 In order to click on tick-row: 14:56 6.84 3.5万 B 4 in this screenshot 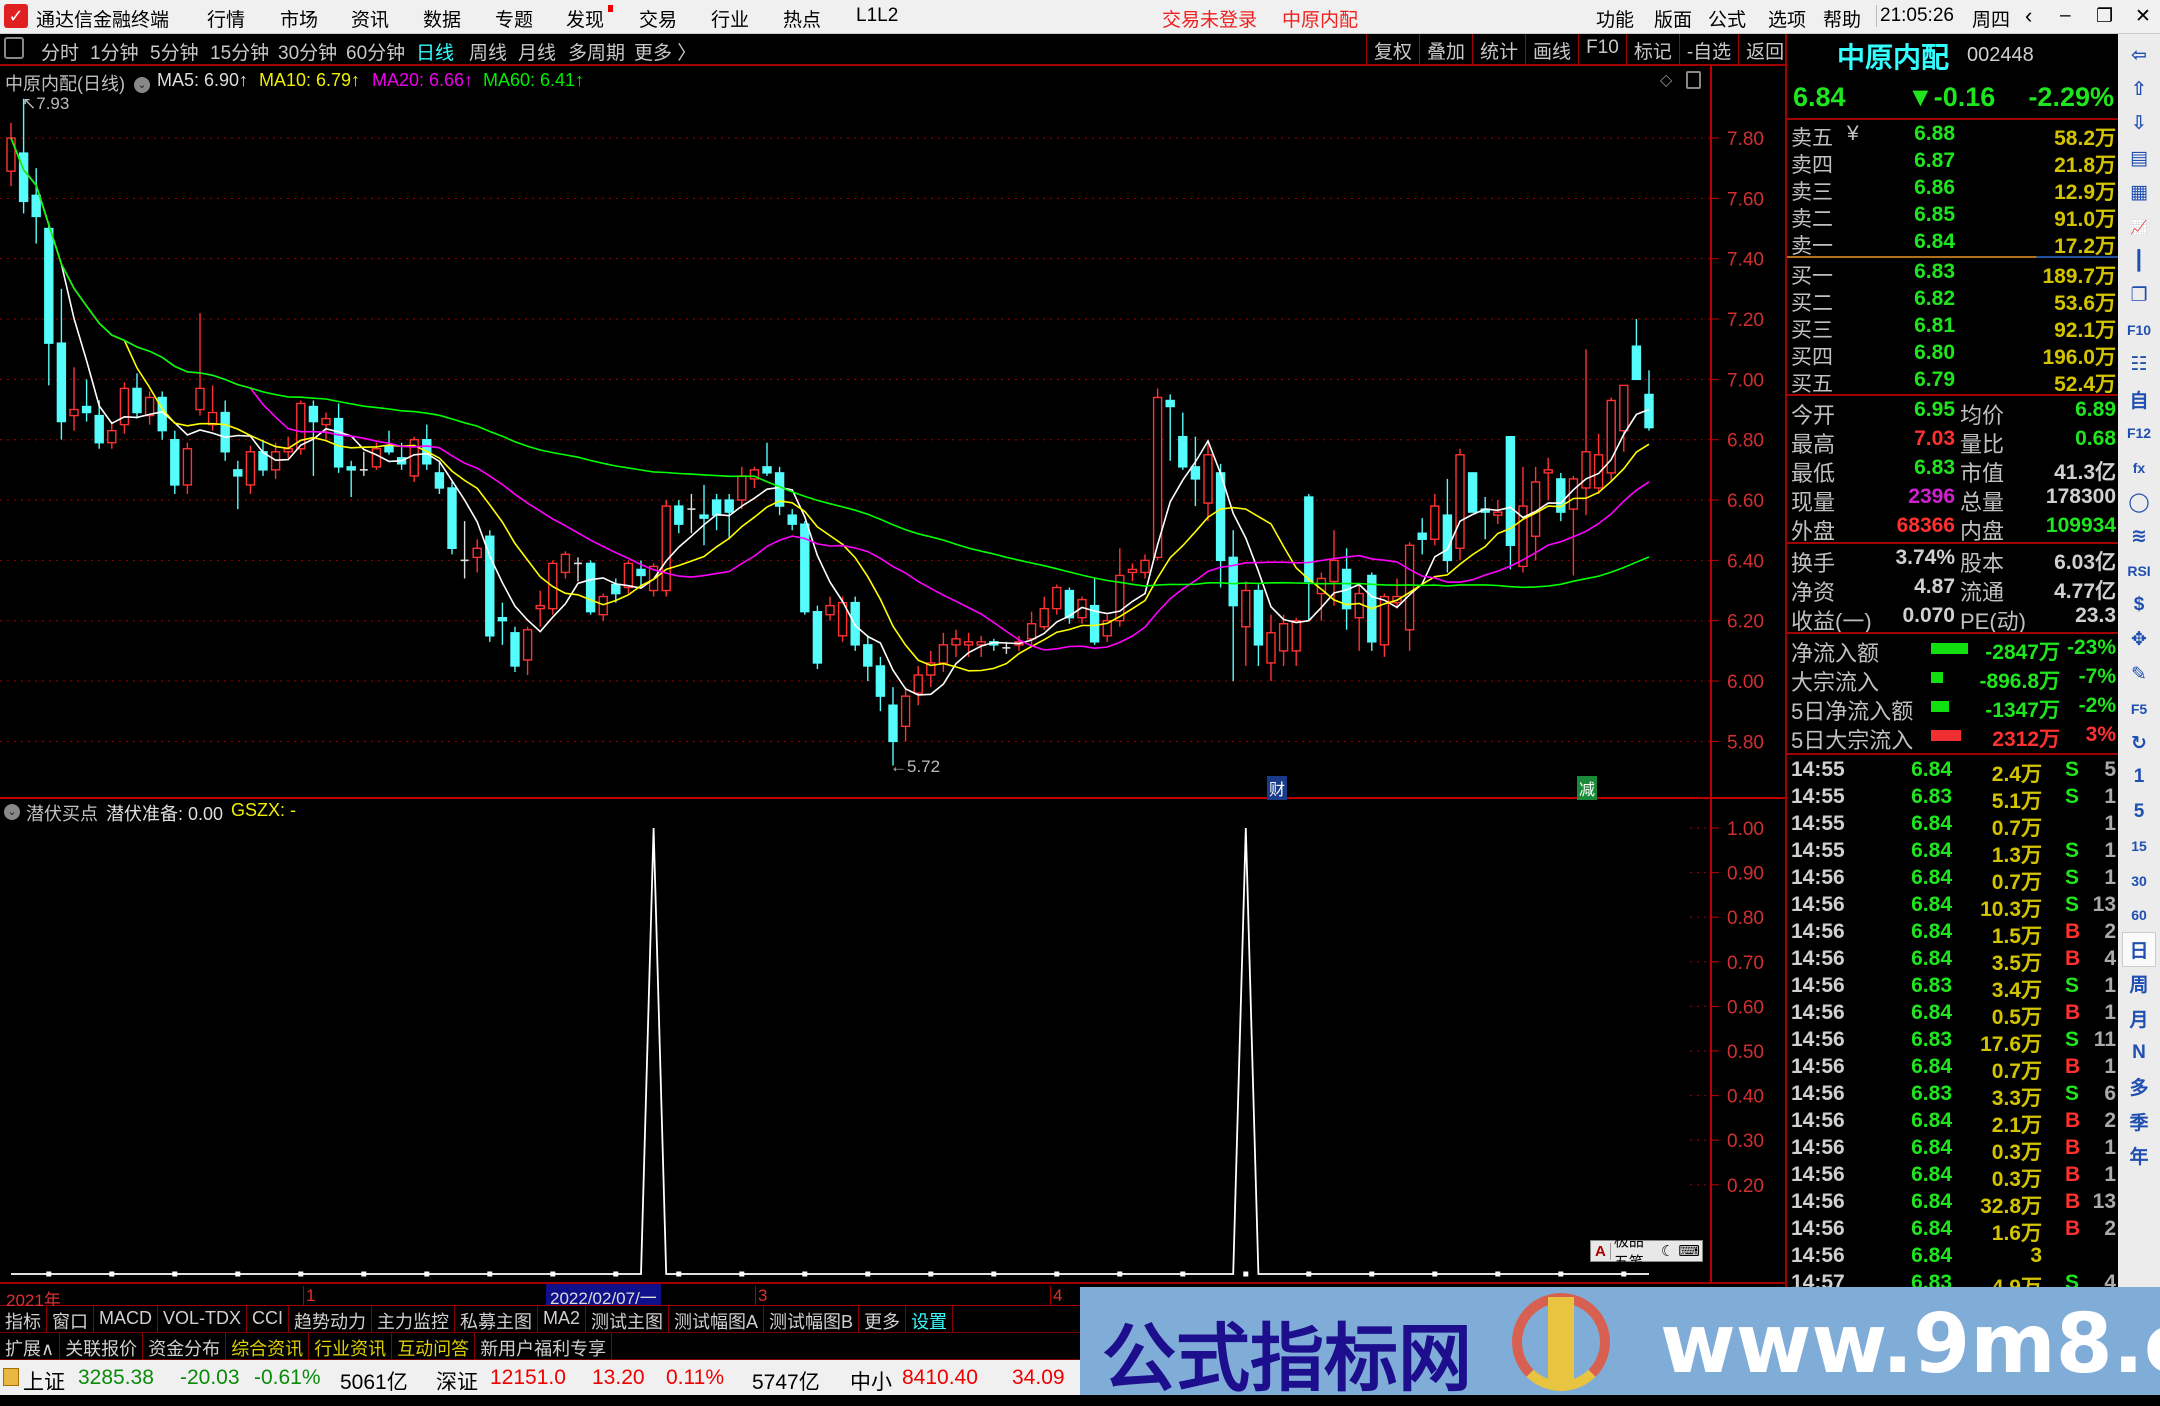, I will do `click(1952, 960)`.